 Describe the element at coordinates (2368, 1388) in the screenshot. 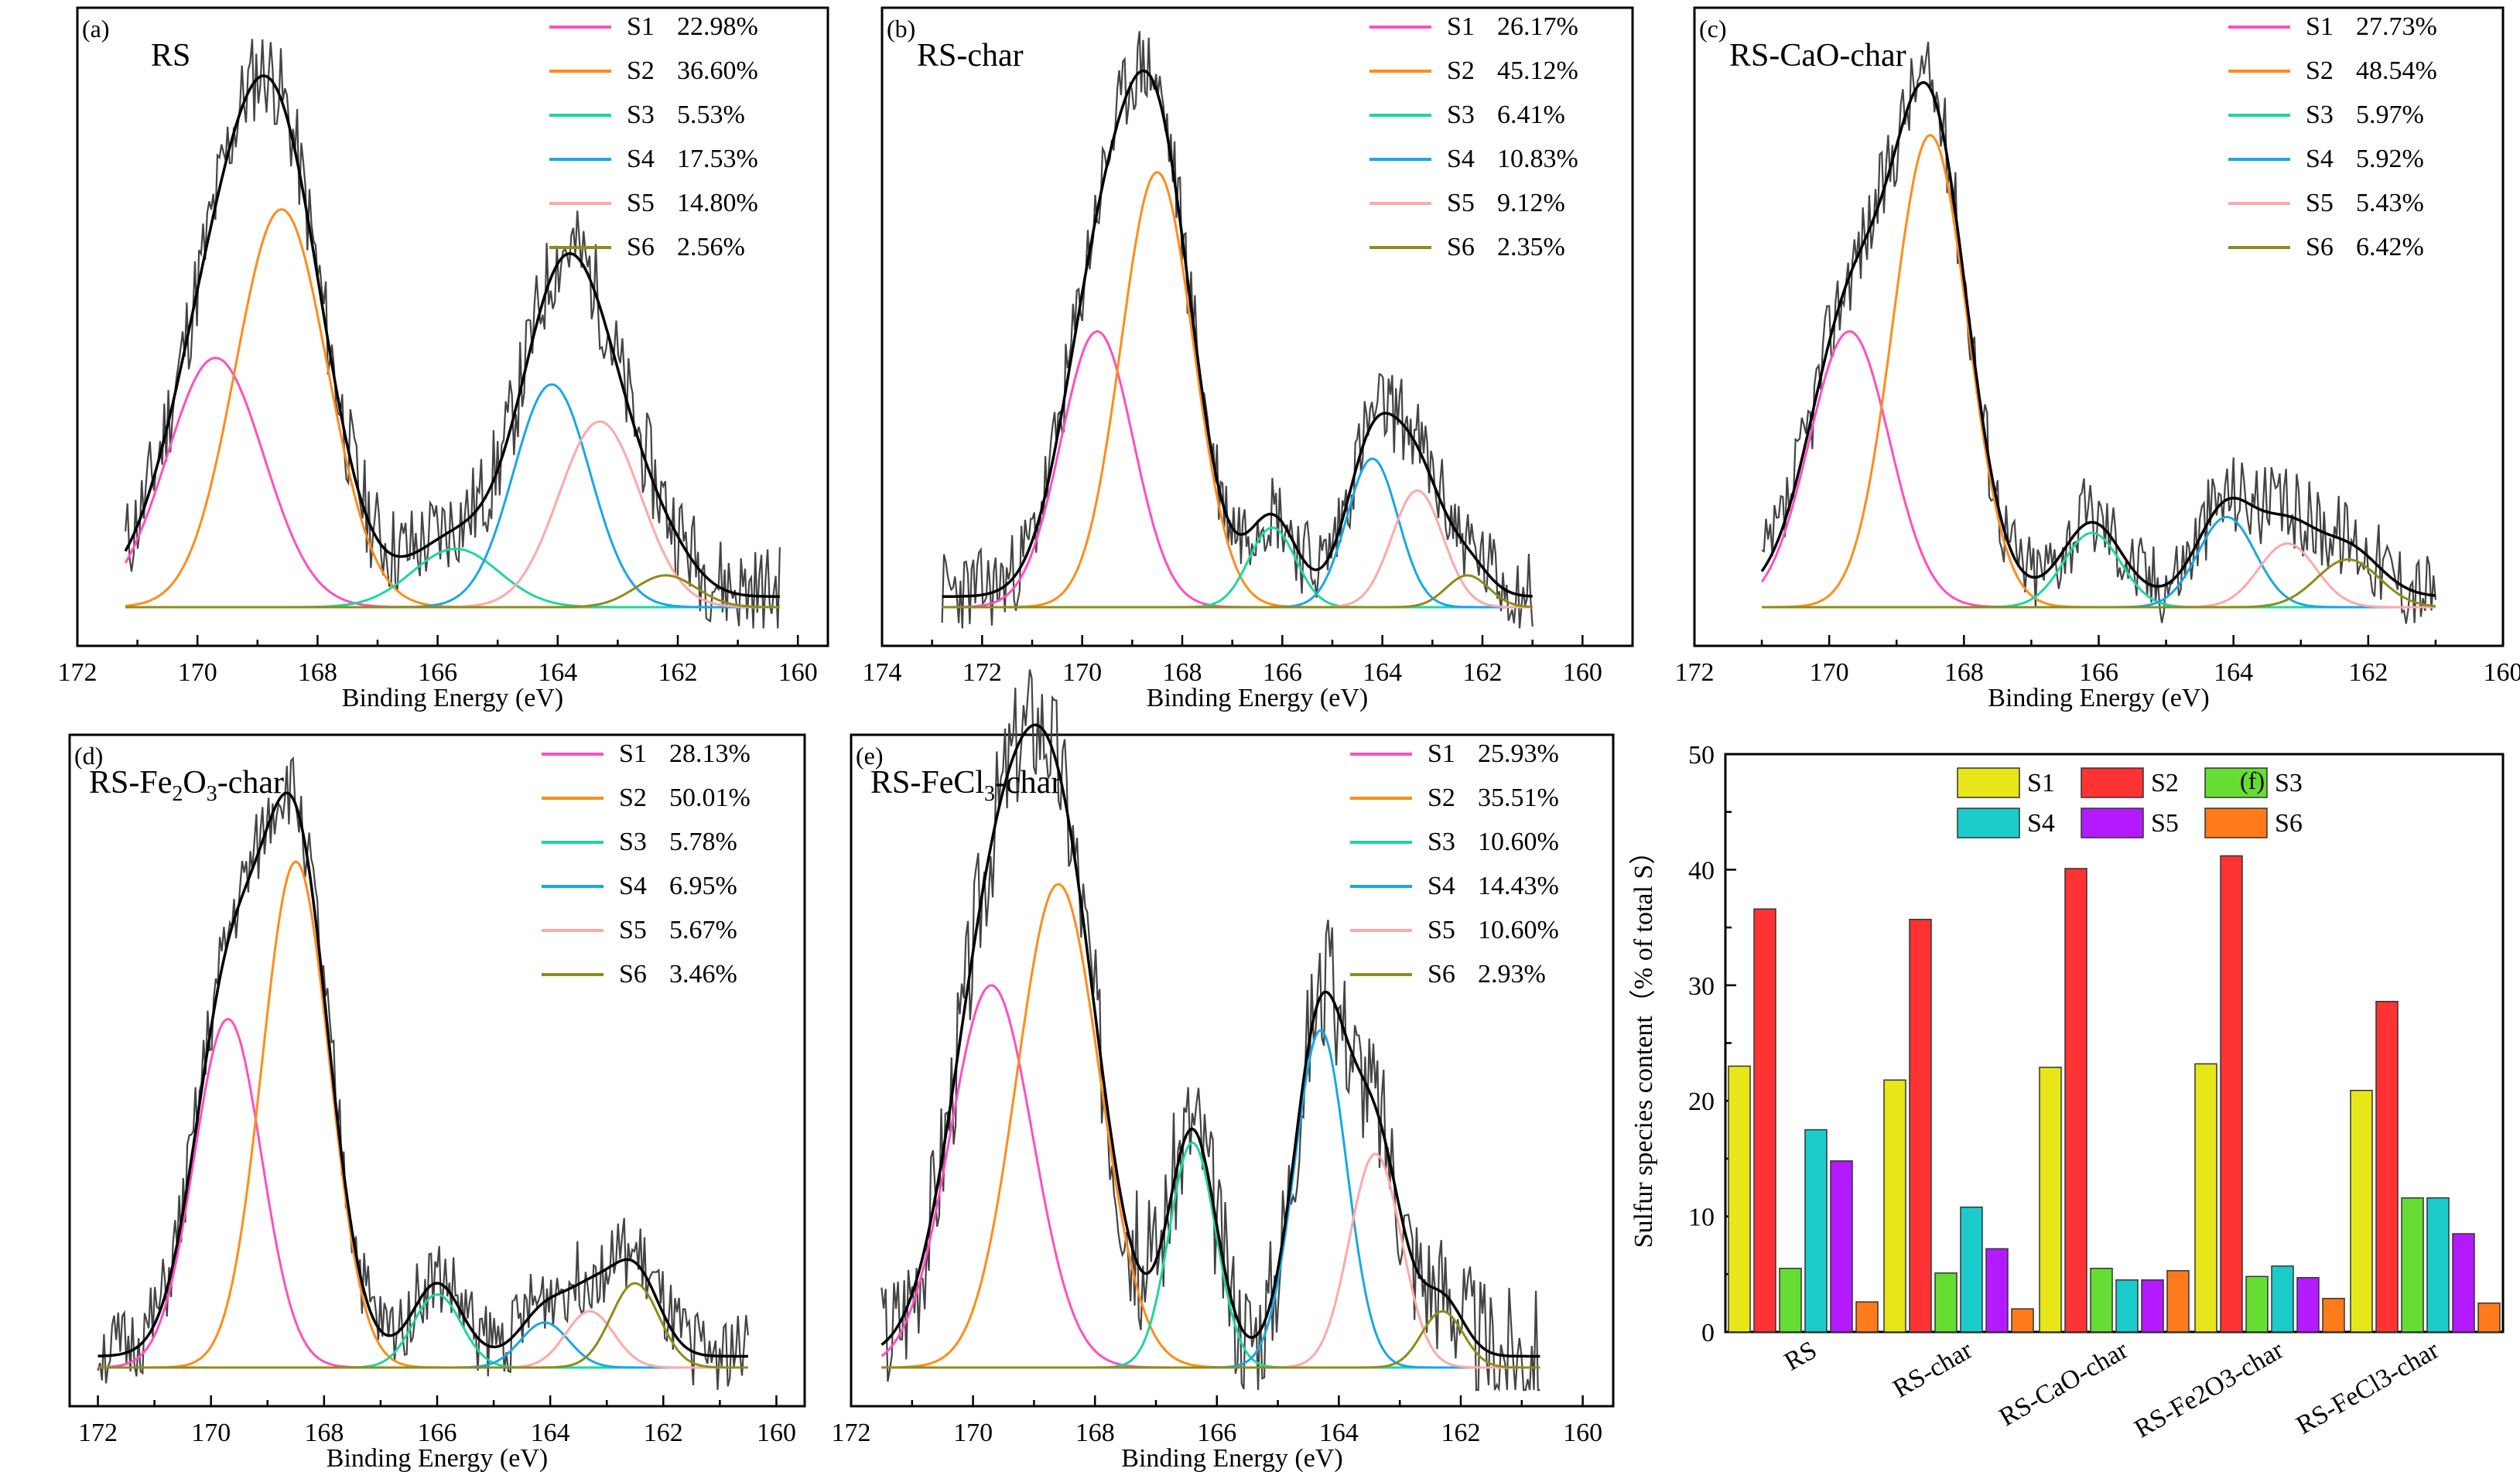

I see `category-label: RS-FeCl3-char` at that location.